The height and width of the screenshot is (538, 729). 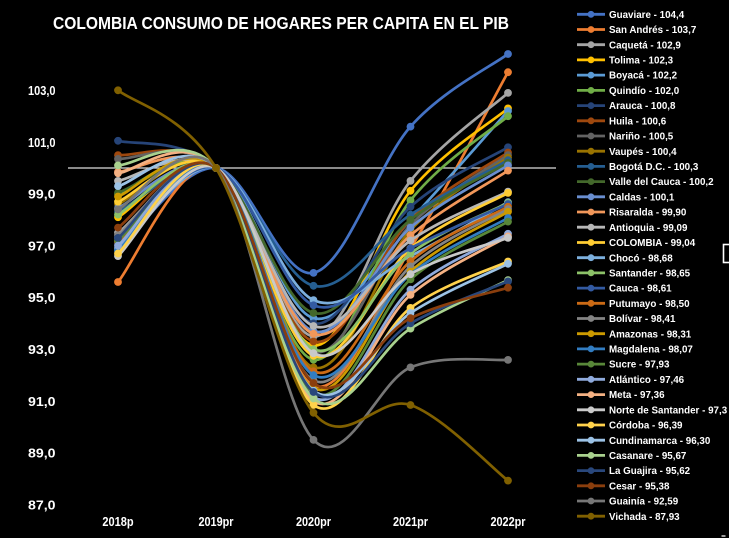 What do you see at coordinates (639, 486) in the screenshot?
I see `svg-text: Cesar - 95,38` at bounding box center [639, 486].